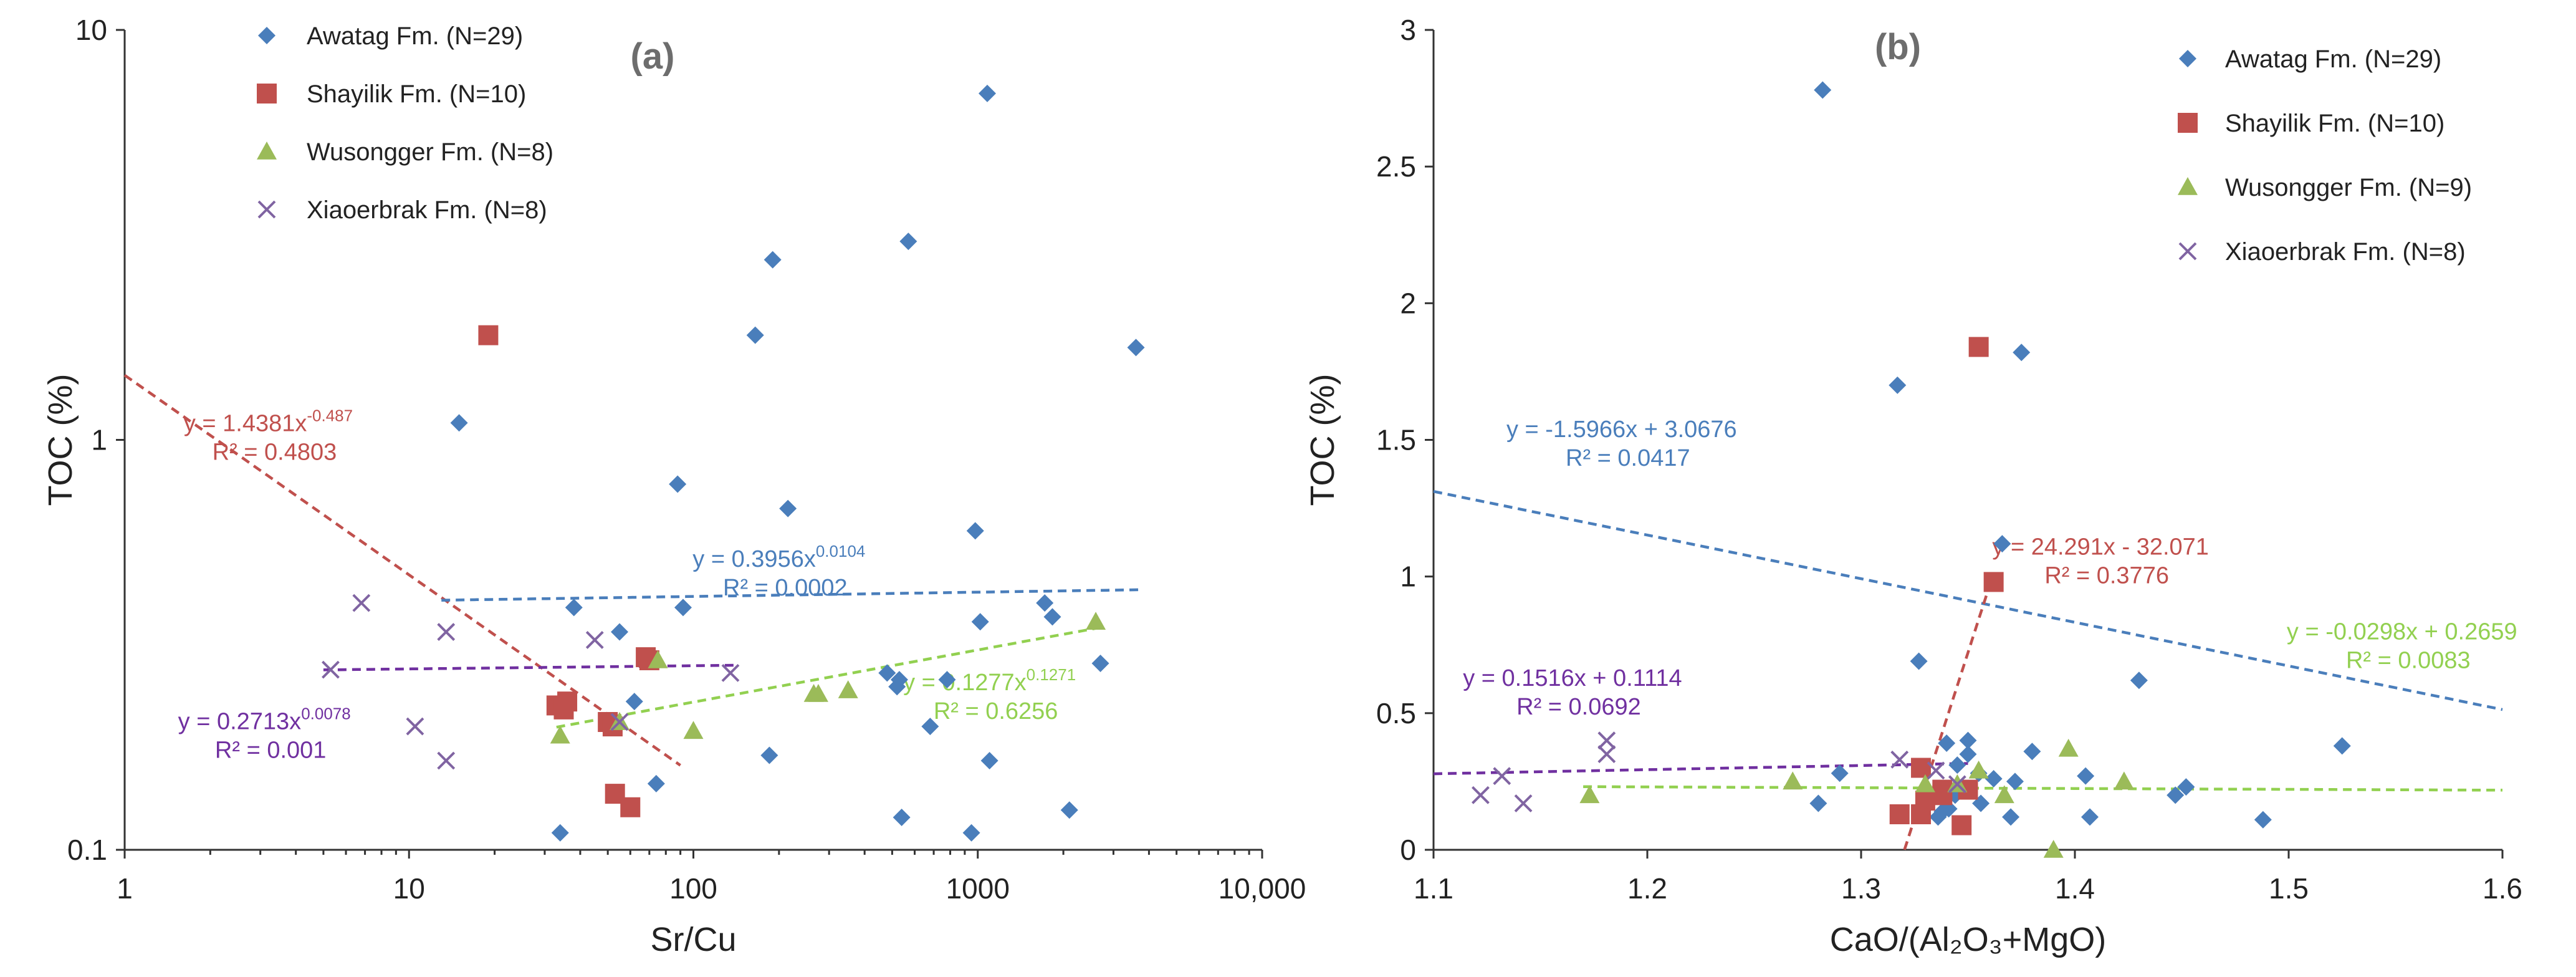  What do you see at coordinates (268, 422) in the screenshot?
I see `trend-equation-shayilik: y = 1.4381x-0.487` at bounding box center [268, 422].